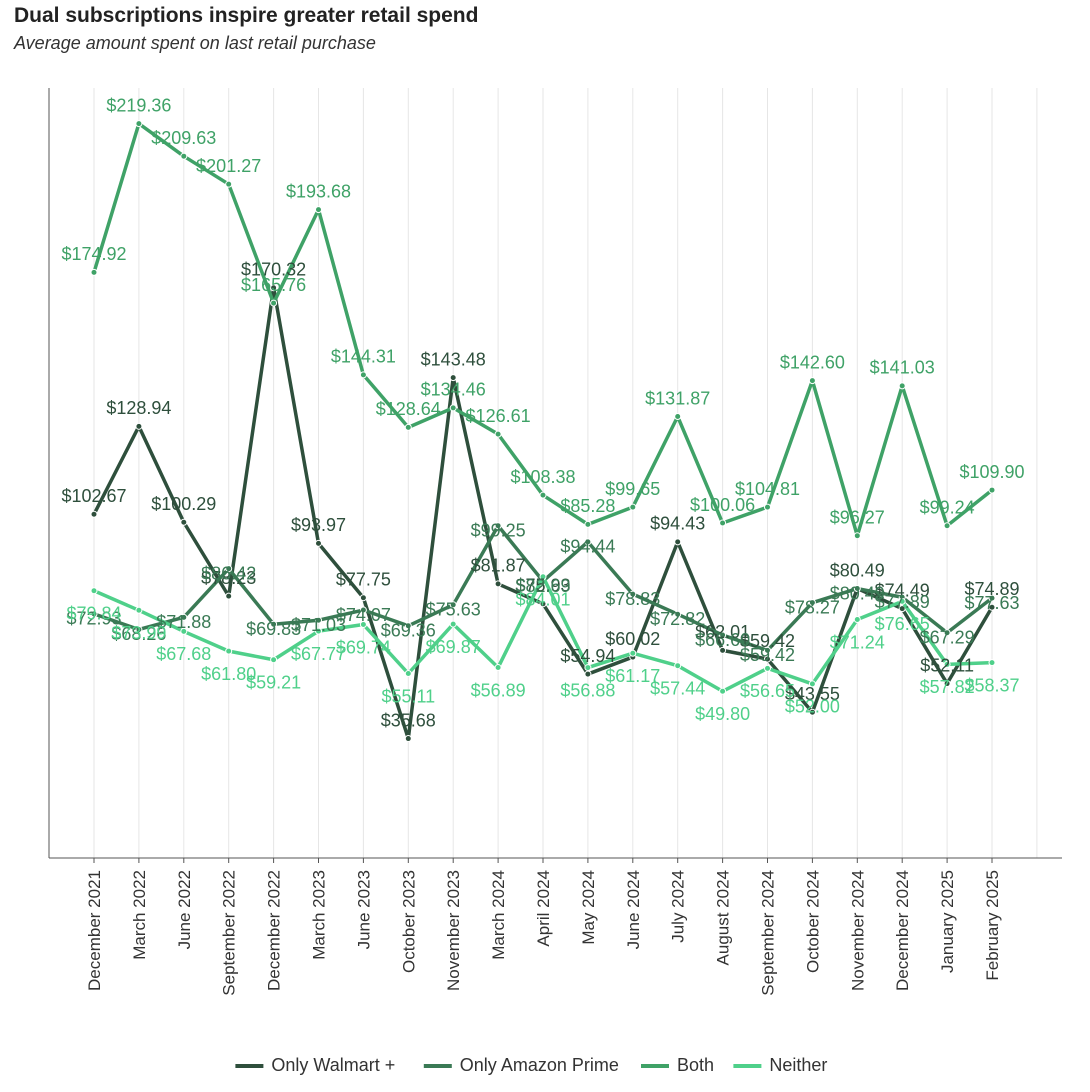 The width and height of the screenshot is (1090, 1092). I want to click on data-label-only-walmart: $54.94, so click(587, 656).